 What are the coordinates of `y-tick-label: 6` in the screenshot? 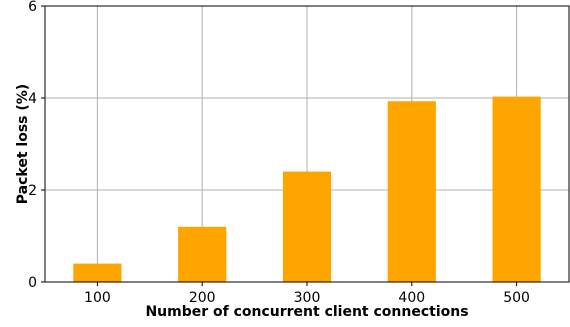 It's located at (32, 7).